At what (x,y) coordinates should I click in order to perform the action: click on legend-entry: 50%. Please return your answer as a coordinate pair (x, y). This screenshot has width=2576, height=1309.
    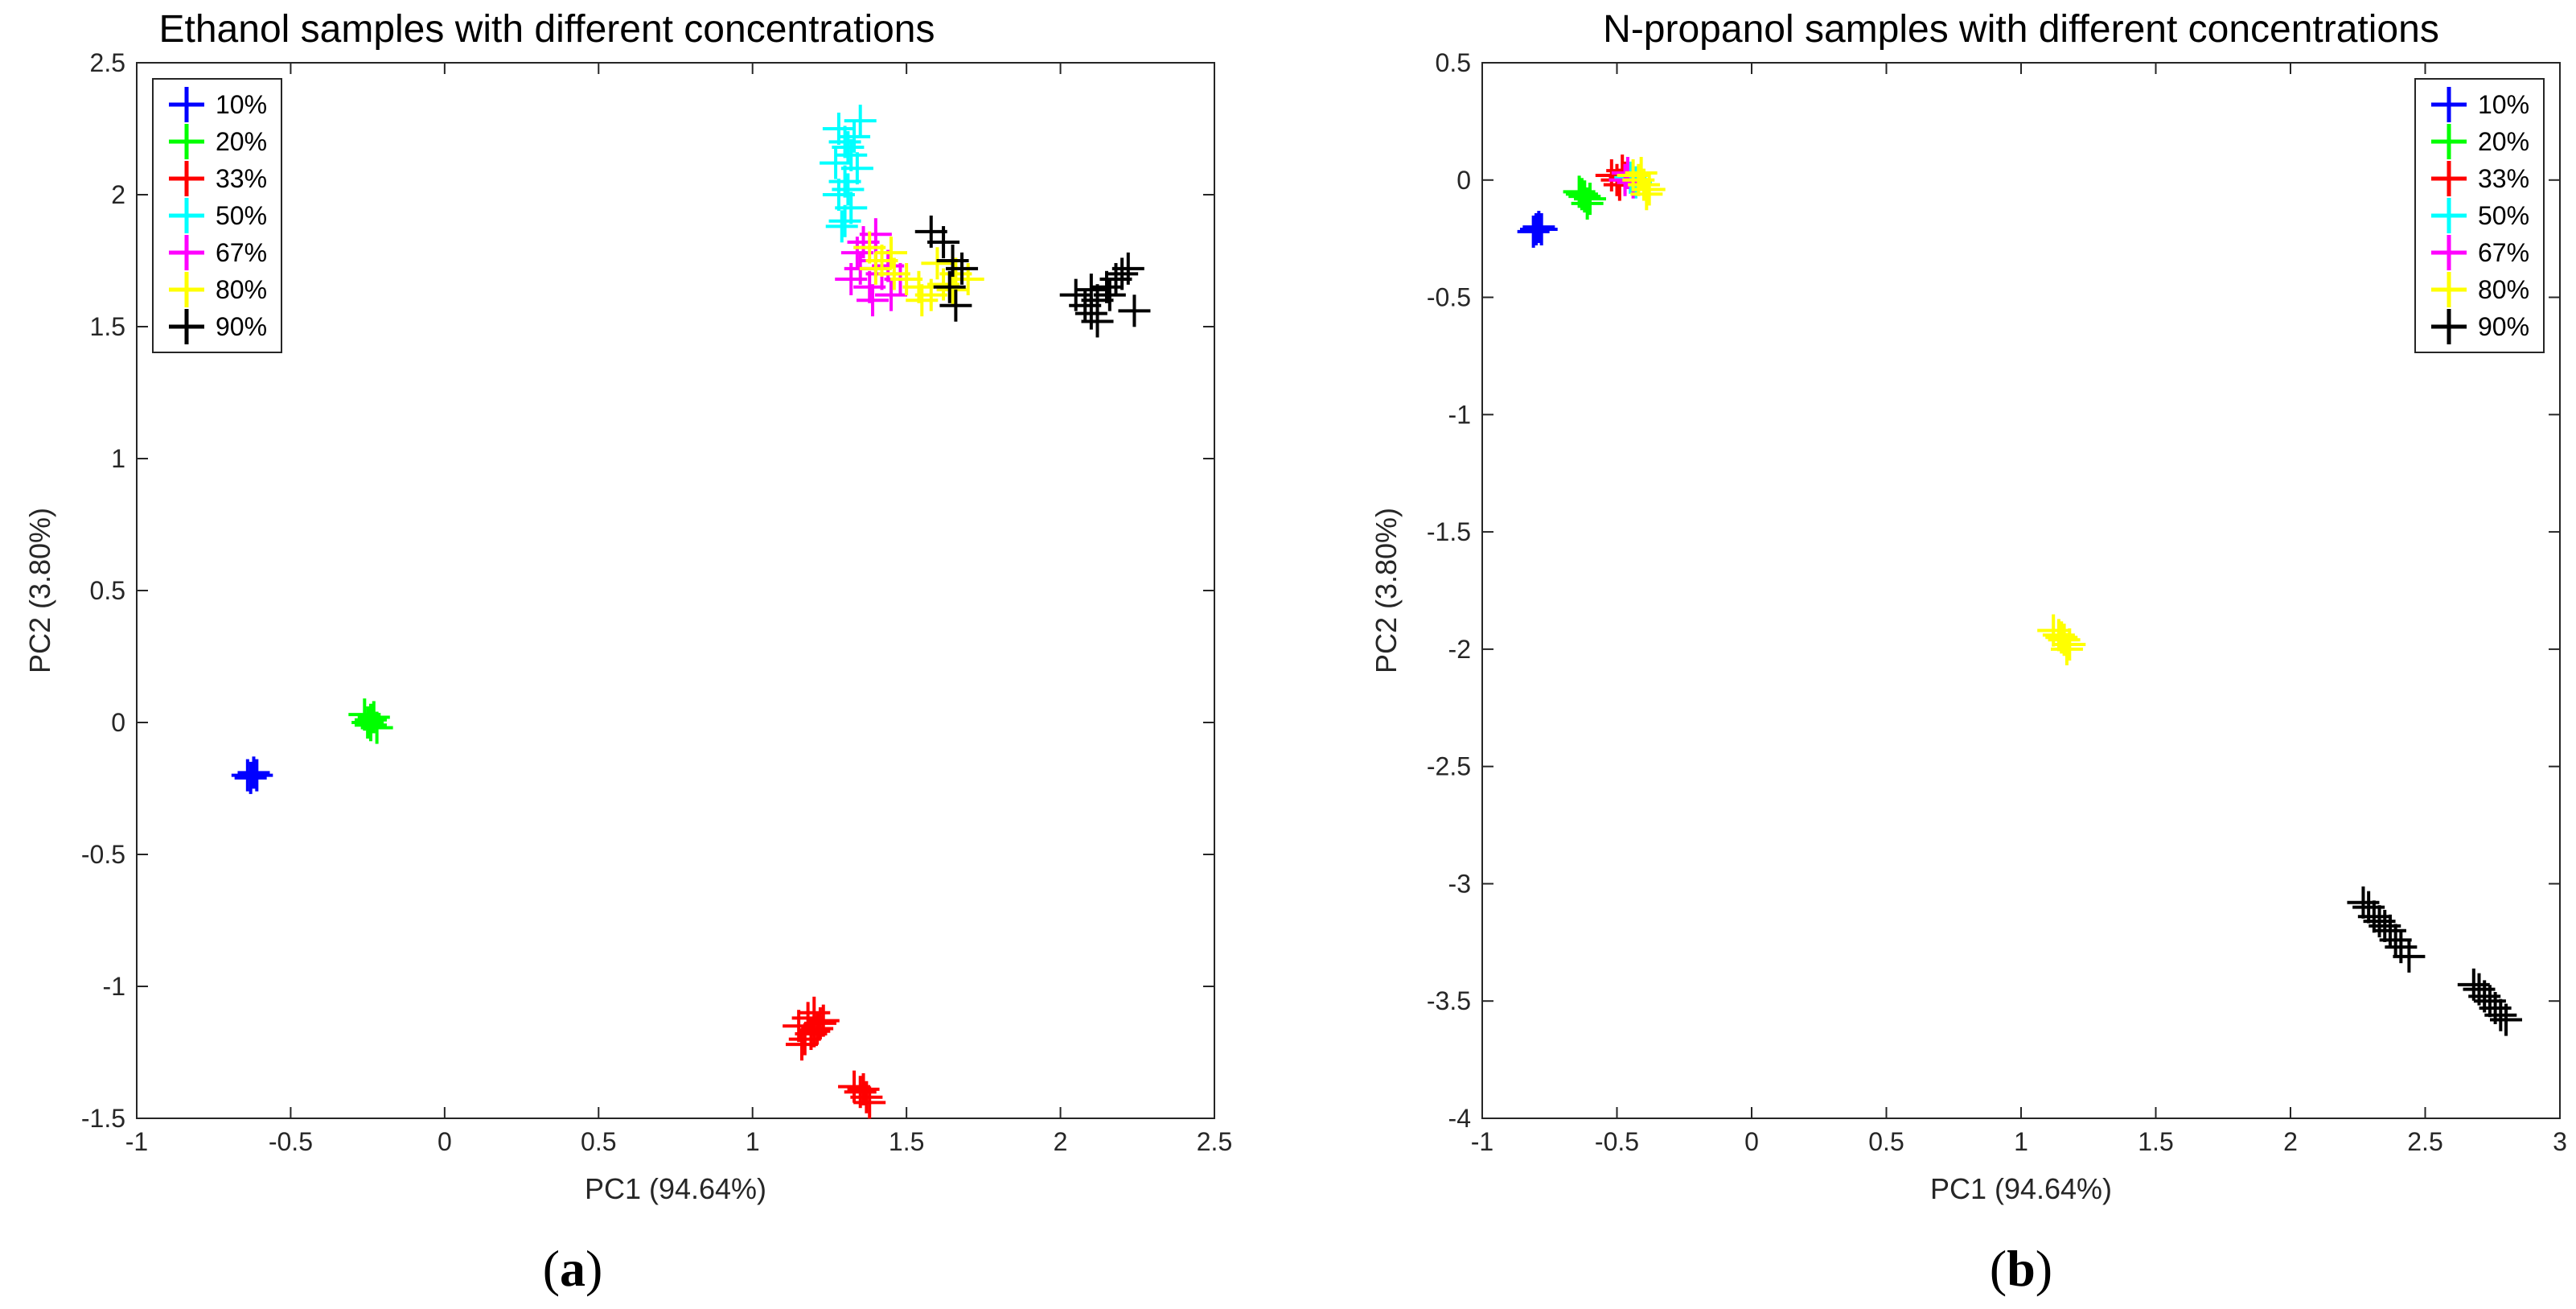
    Looking at the image, I should click on (218, 215).